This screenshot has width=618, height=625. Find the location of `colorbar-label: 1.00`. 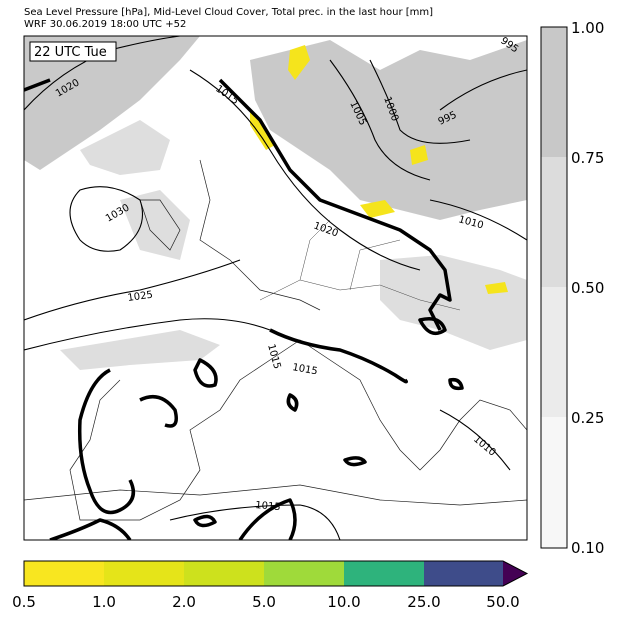

colorbar-label: 1.00 is located at coordinates (587, 28).